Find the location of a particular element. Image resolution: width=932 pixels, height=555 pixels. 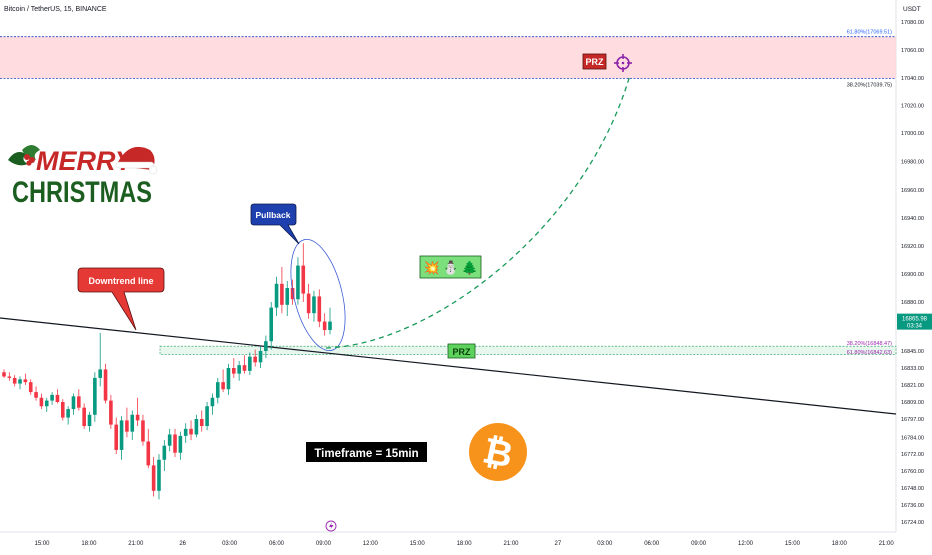

last-price-value: 16865.98 is located at coordinates (915, 320).